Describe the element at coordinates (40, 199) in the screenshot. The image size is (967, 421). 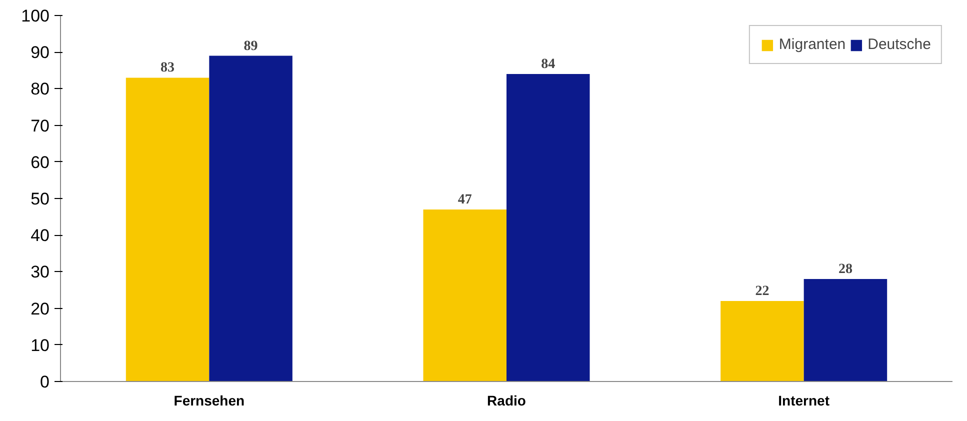
I see `y-tick-label: 50` at that location.